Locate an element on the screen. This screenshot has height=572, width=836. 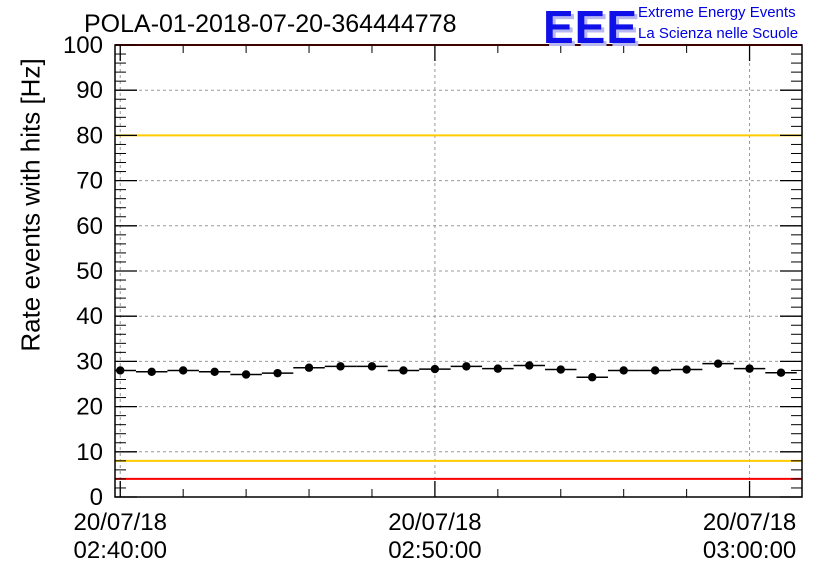
y-tick-label: 20 is located at coordinates (89, 407).